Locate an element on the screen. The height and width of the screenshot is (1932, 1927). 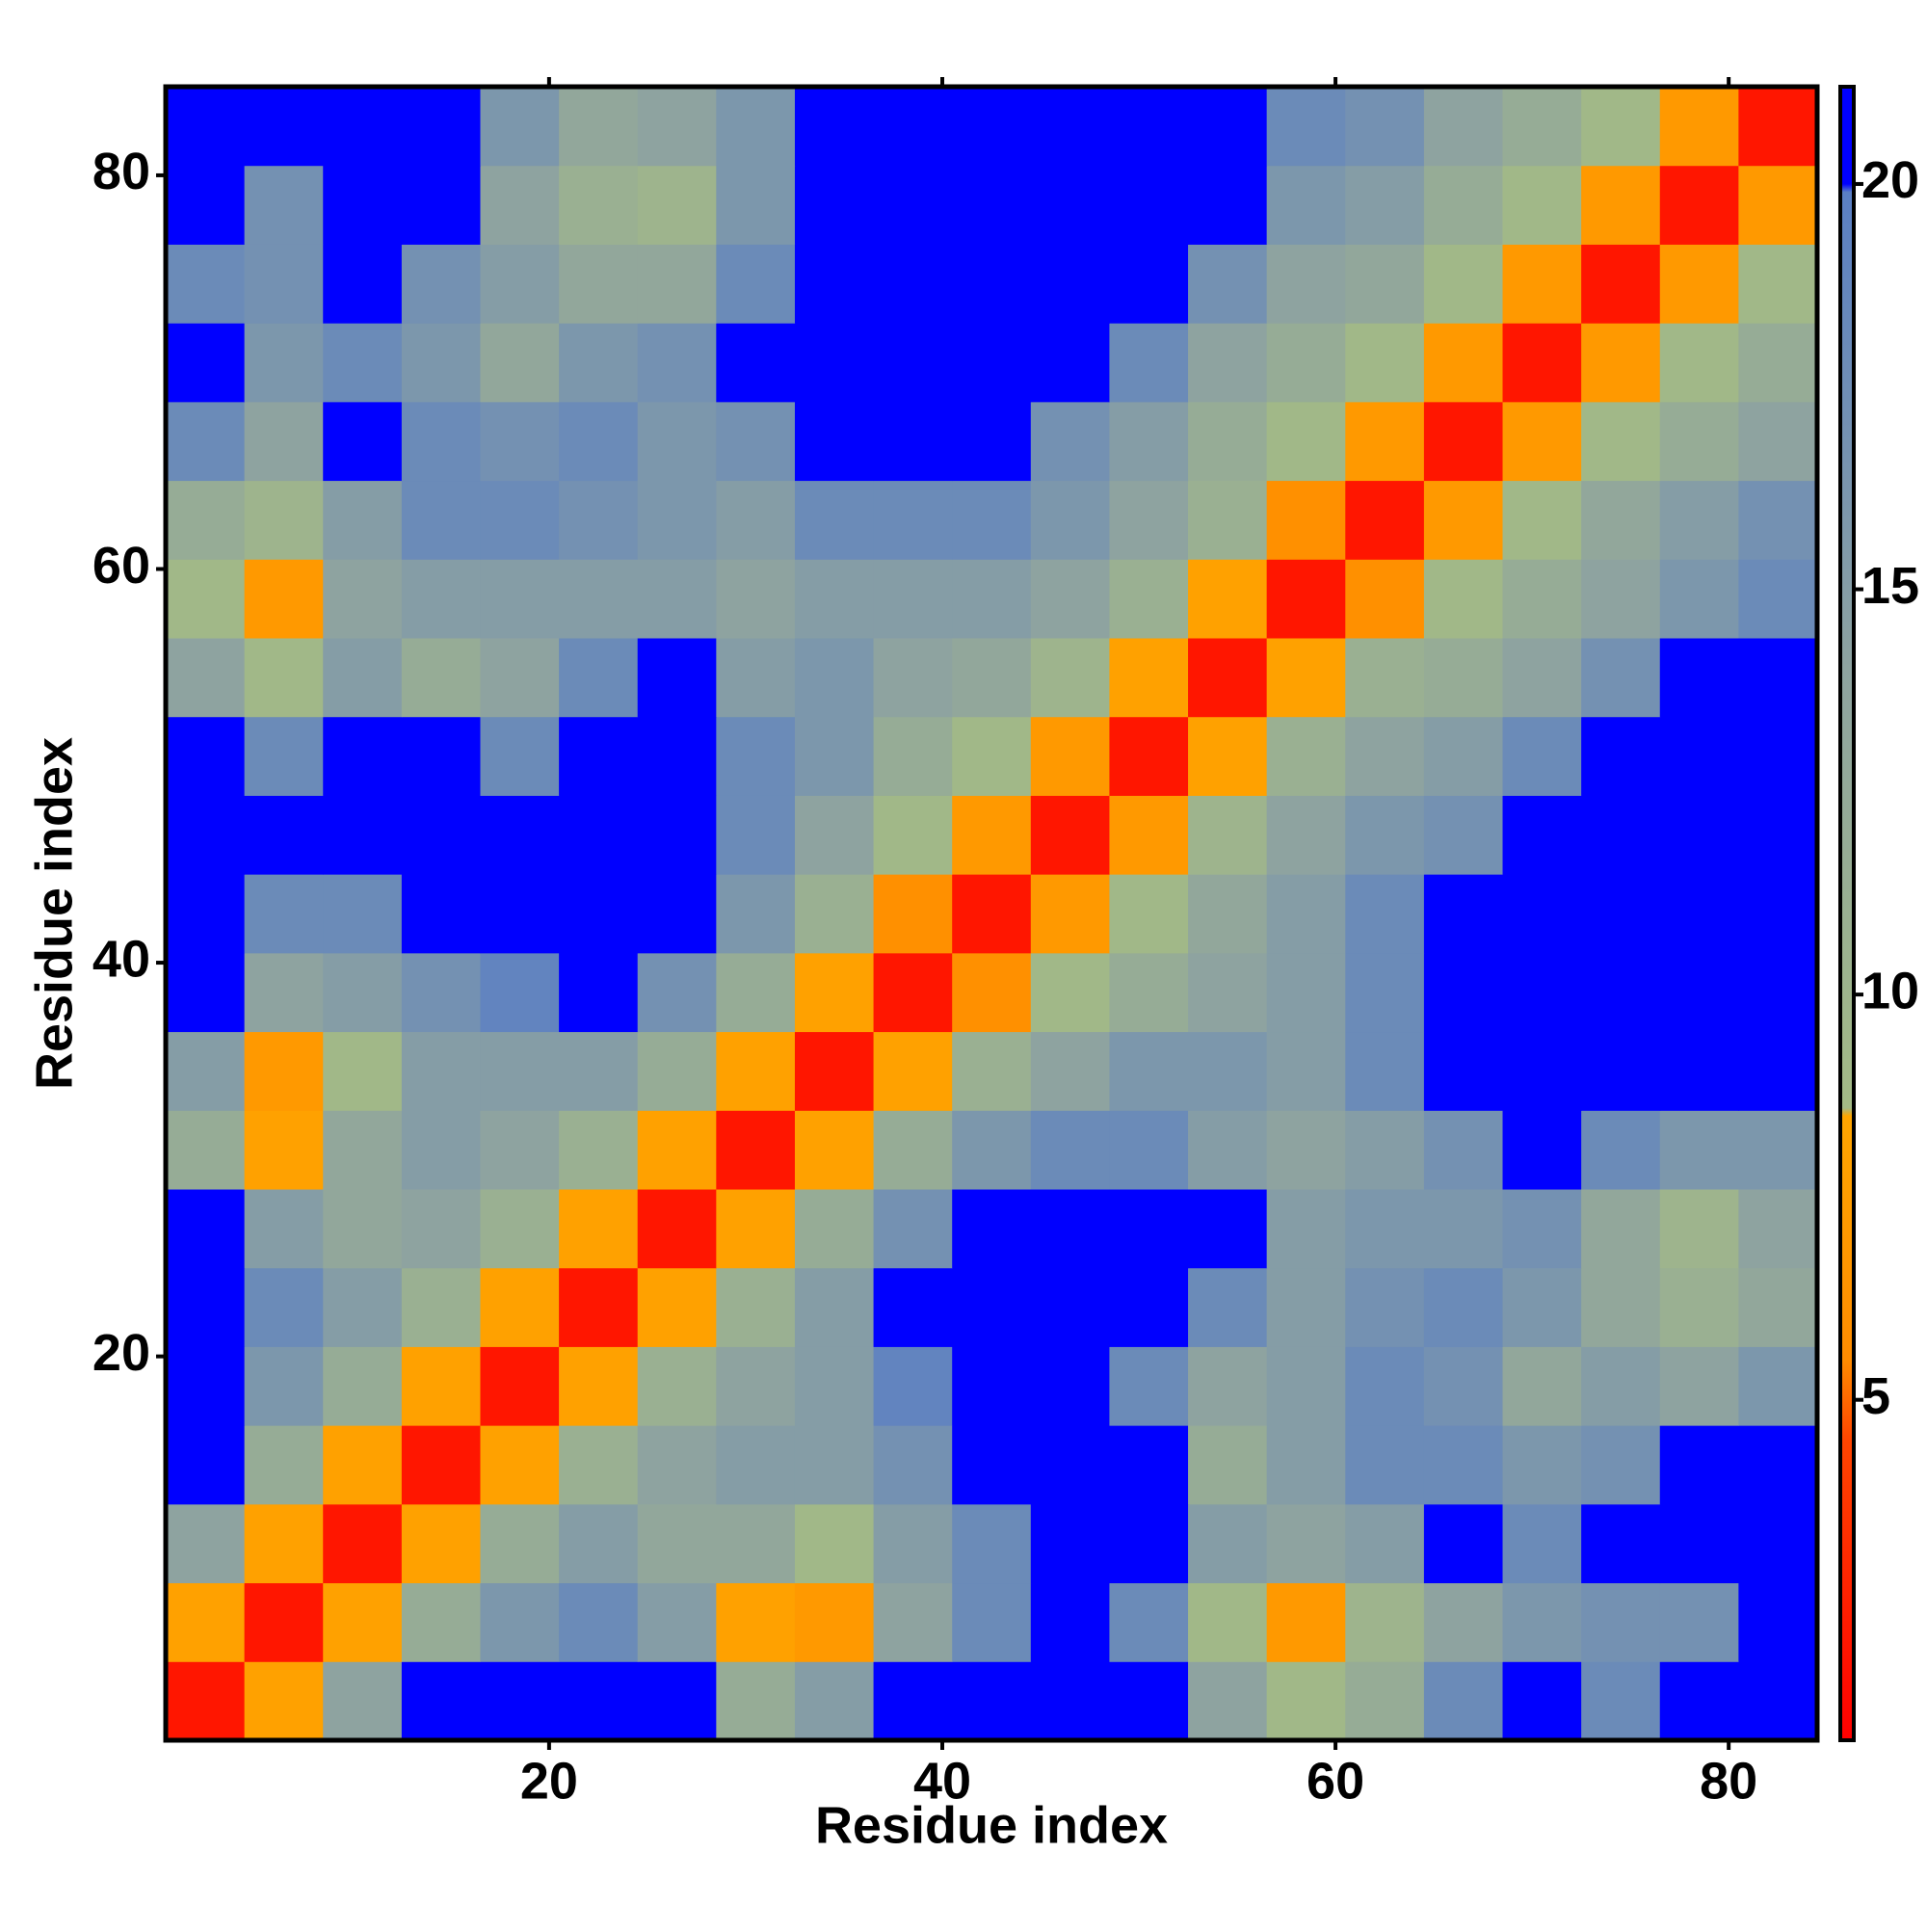
y-tick-label: 20 is located at coordinates (121, 1353).